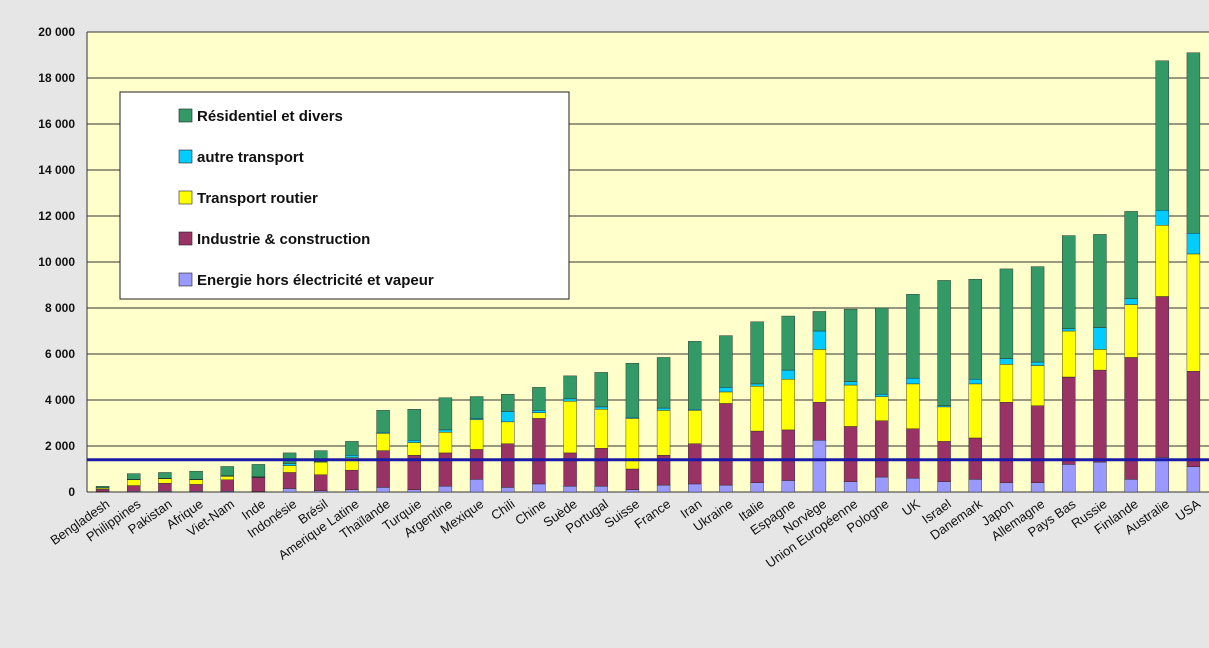  What do you see at coordinates (71, 492) in the screenshot?
I see `y-tick-label: 0` at bounding box center [71, 492].